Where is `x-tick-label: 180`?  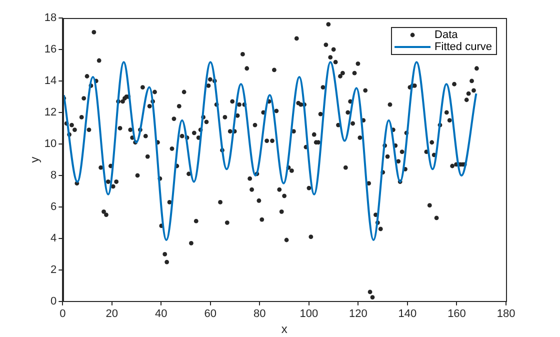 x-tick-label: 180 is located at coordinates (506, 314).